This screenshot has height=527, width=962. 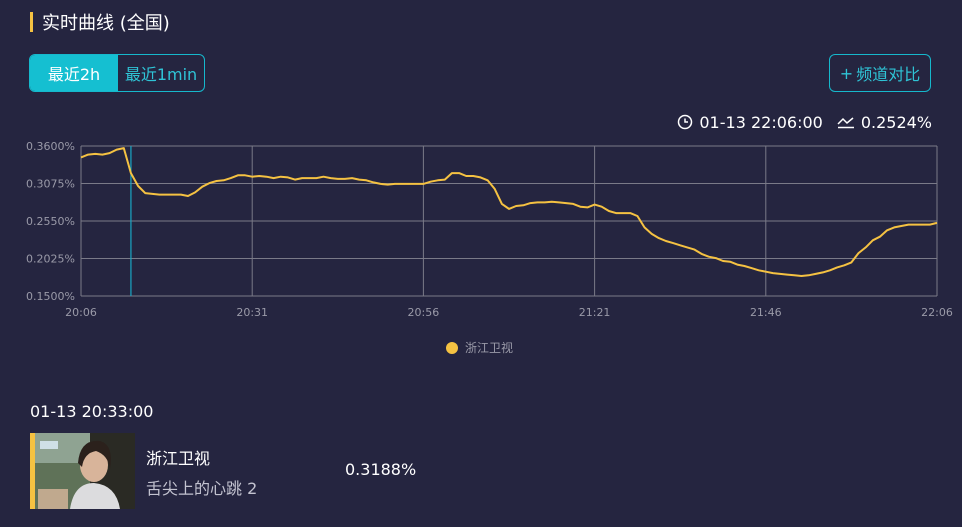 What do you see at coordinates (178, 458) in the screenshot?
I see `program-channel: 浙江卫视` at bounding box center [178, 458].